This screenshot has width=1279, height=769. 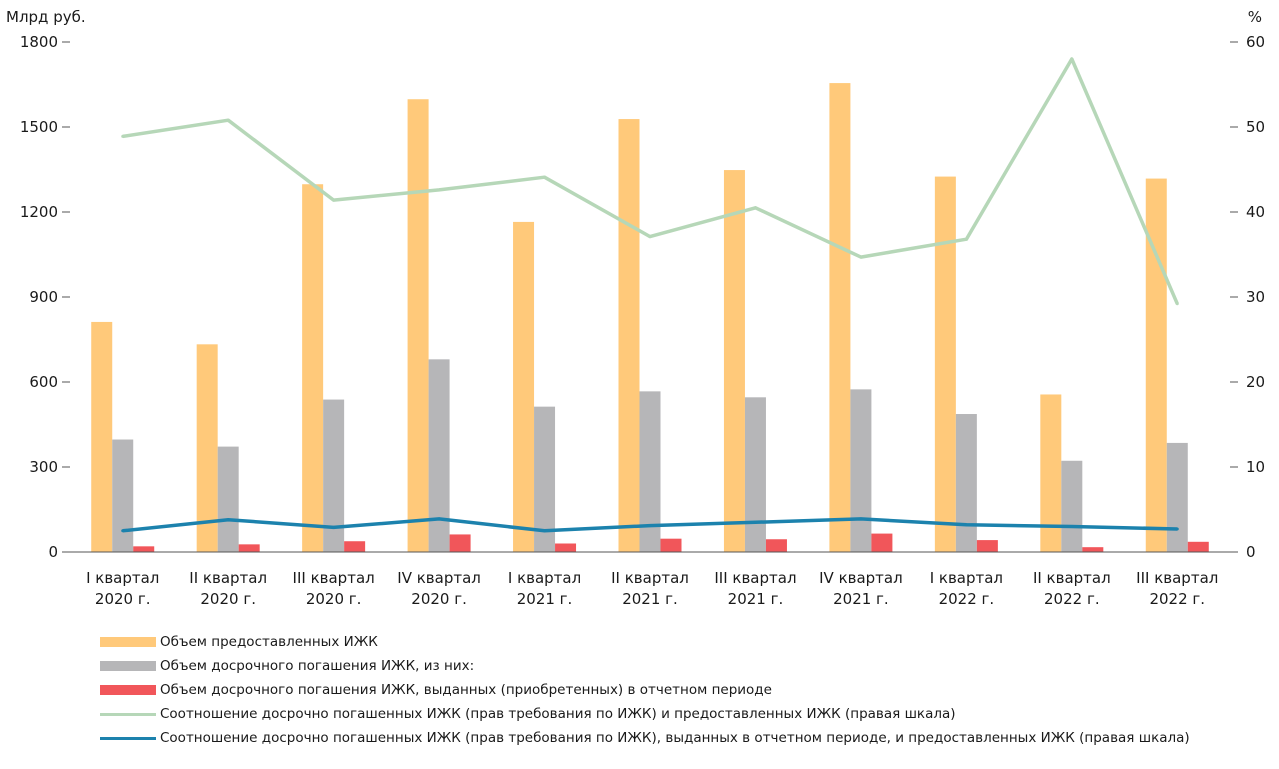 What do you see at coordinates (1255, 382) in the screenshot?
I see `right-tick-label: 20` at bounding box center [1255, 382].